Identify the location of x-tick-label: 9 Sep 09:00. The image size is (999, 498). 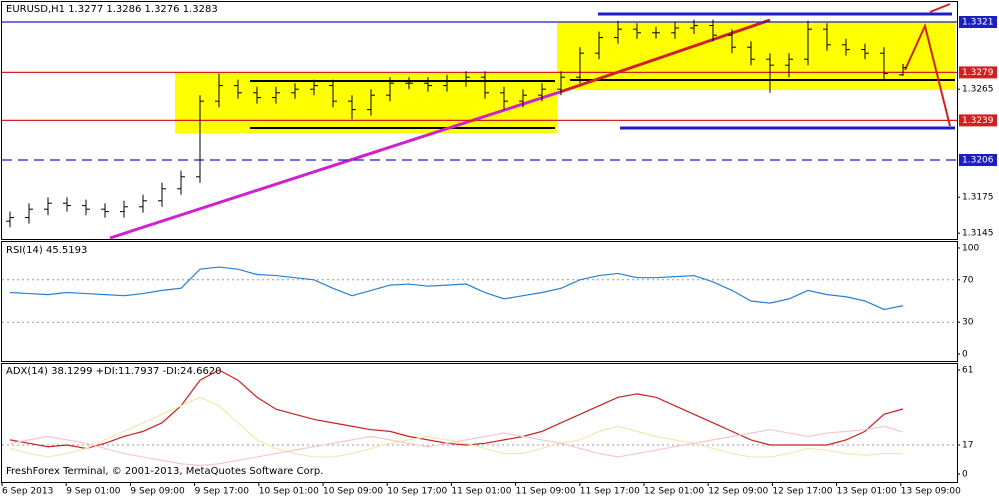
(157, 492).